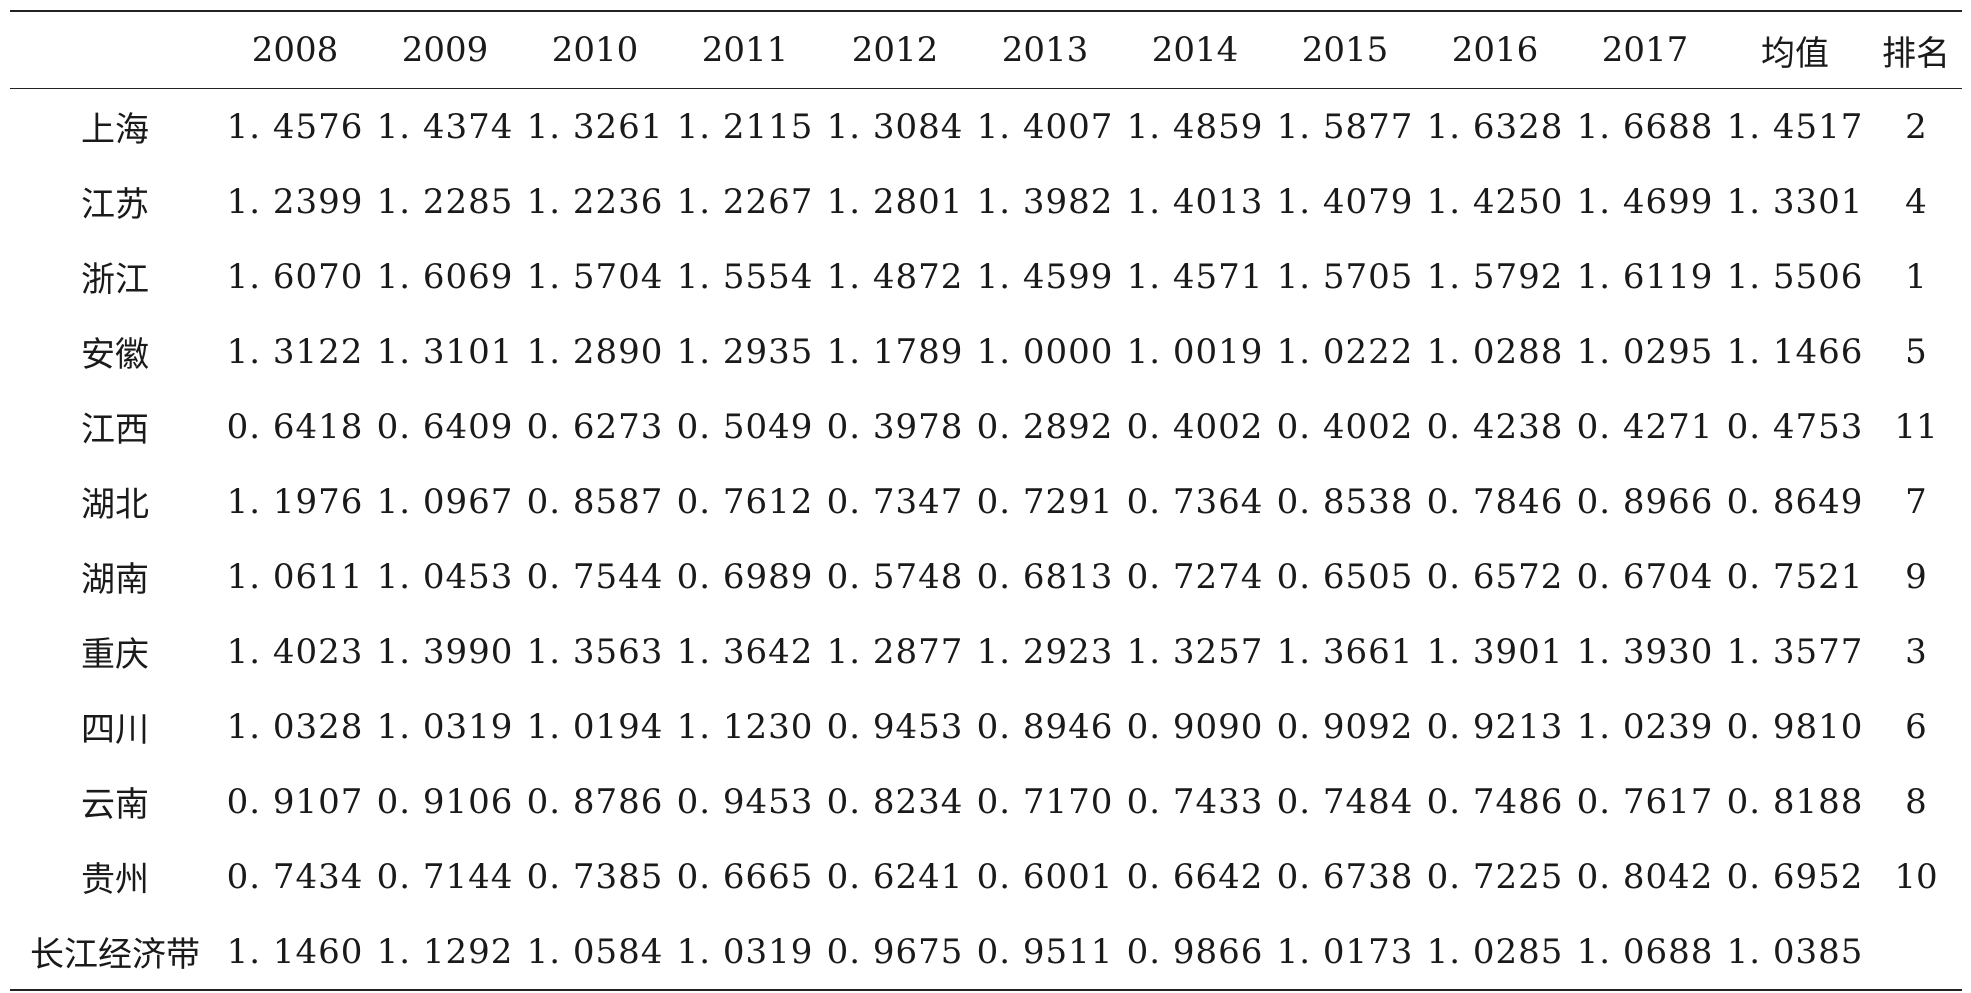 This screenshot has height=993, width=1971. Describe the element at coordinates (895, 576) in the screenshot. I see `value-cell: 0. 5748` at that location.